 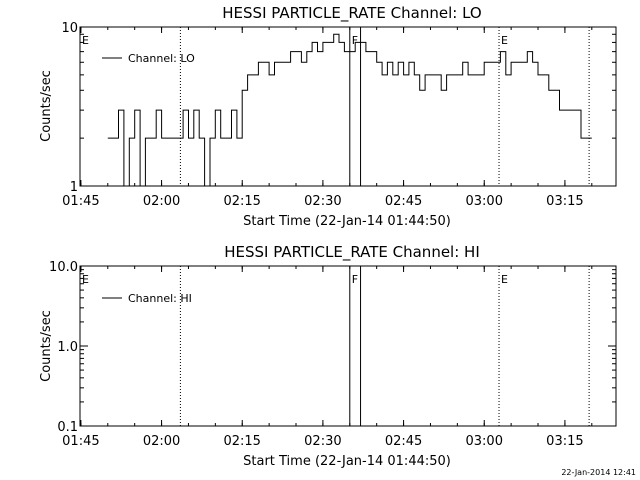 I want to click on lo-legend-label: Channel: LO, so click(x=161, y=58).